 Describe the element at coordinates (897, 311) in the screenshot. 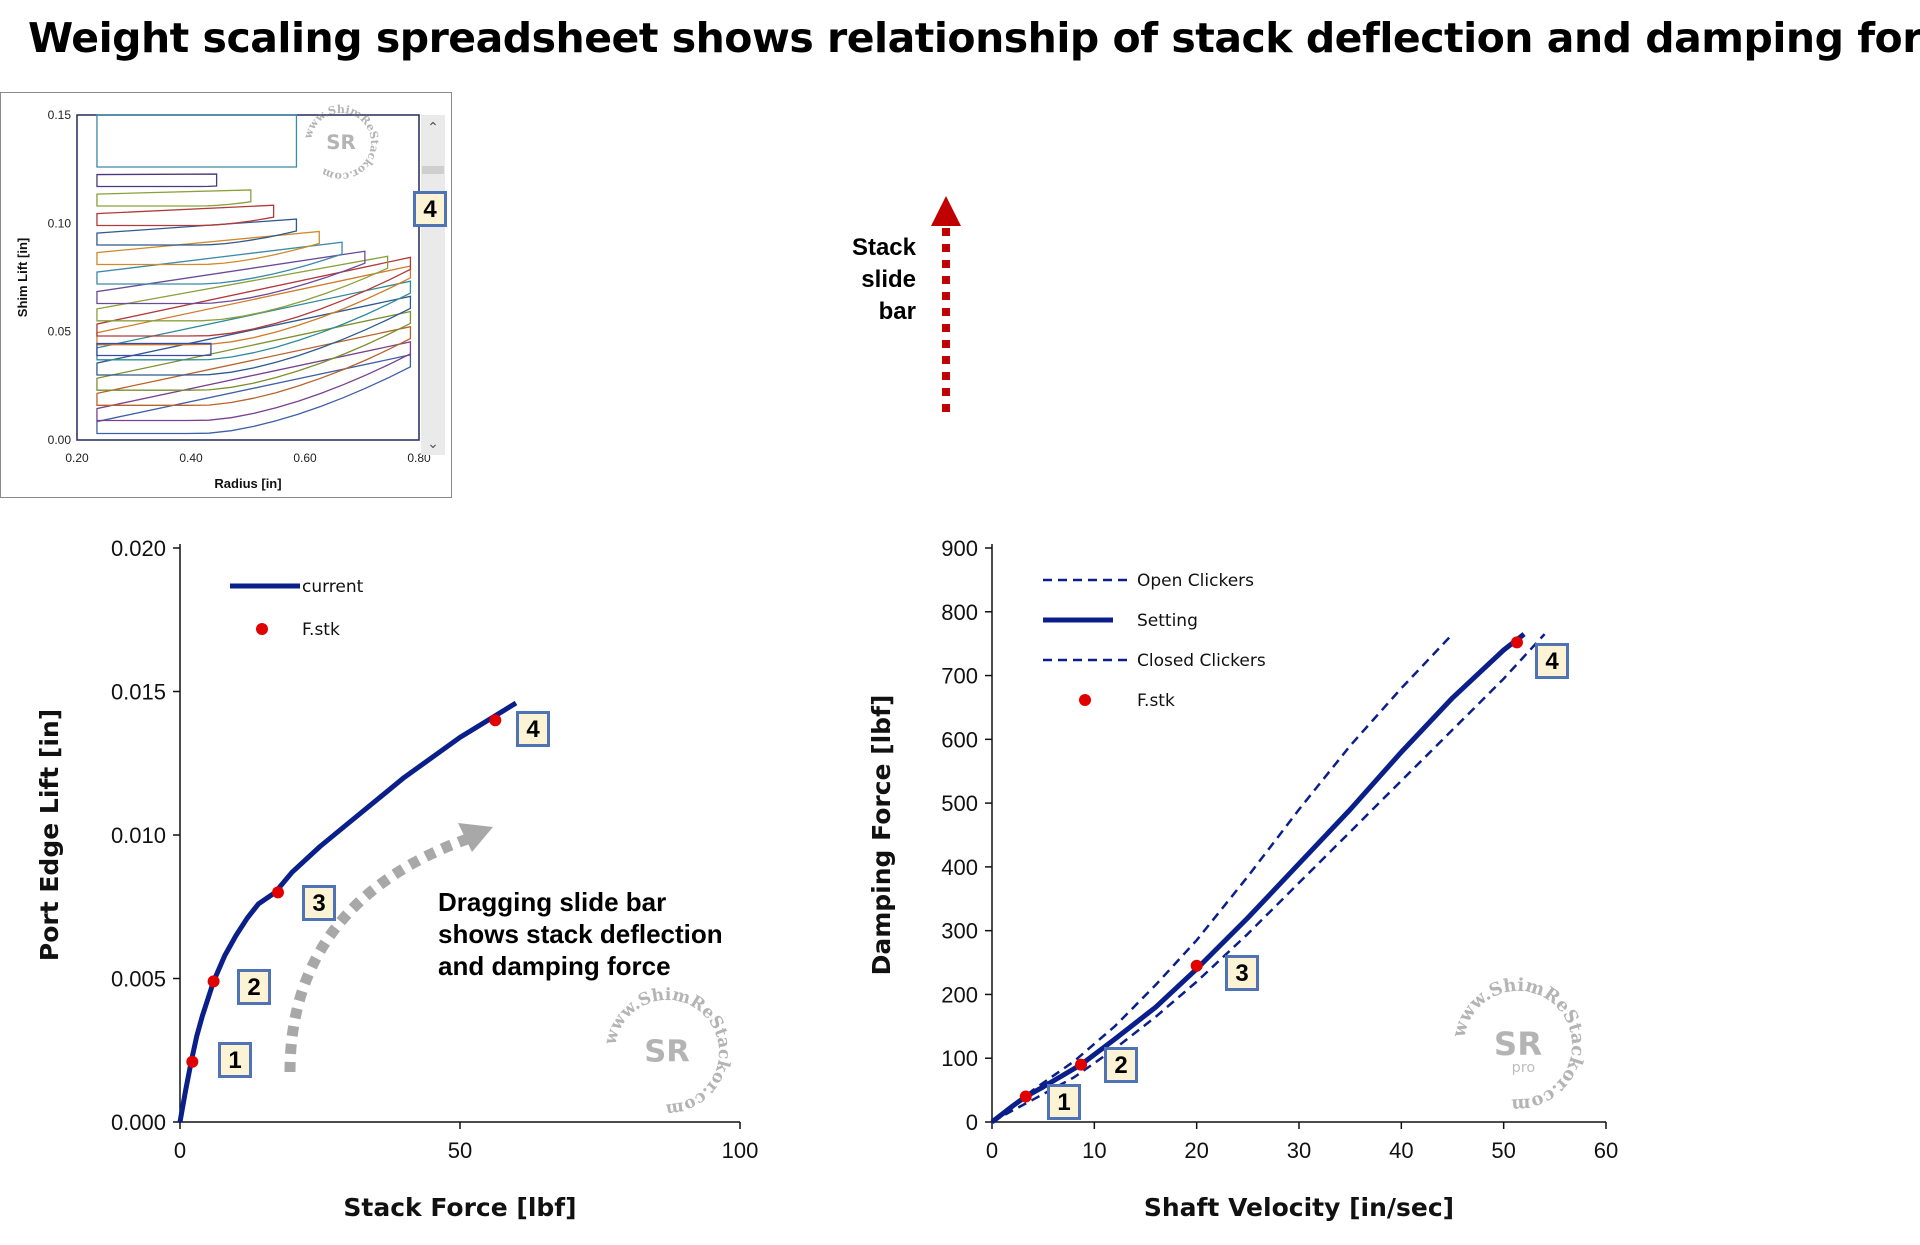

I see `slide-annotation-line3: bar` at that location.